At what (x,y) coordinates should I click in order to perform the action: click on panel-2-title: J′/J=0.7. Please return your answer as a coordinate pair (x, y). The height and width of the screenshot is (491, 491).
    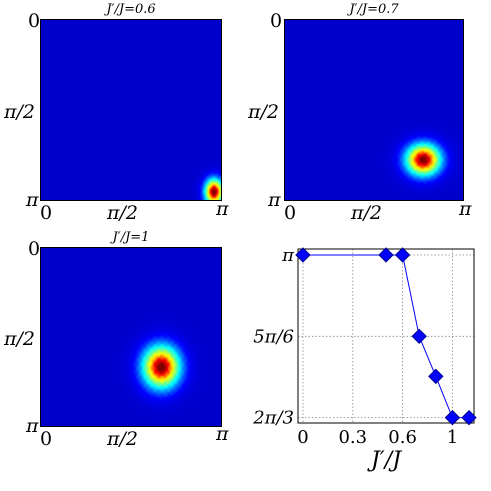
    Looking at the image, I should click on (374, 9).